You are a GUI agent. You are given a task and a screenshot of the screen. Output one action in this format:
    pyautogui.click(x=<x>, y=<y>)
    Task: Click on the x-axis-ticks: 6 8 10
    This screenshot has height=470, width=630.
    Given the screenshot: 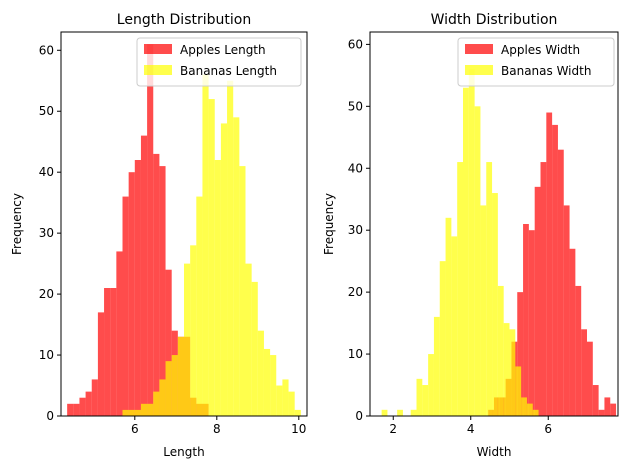 What is the action you would take?
    pyautogui.click(x=218, y=426)
    